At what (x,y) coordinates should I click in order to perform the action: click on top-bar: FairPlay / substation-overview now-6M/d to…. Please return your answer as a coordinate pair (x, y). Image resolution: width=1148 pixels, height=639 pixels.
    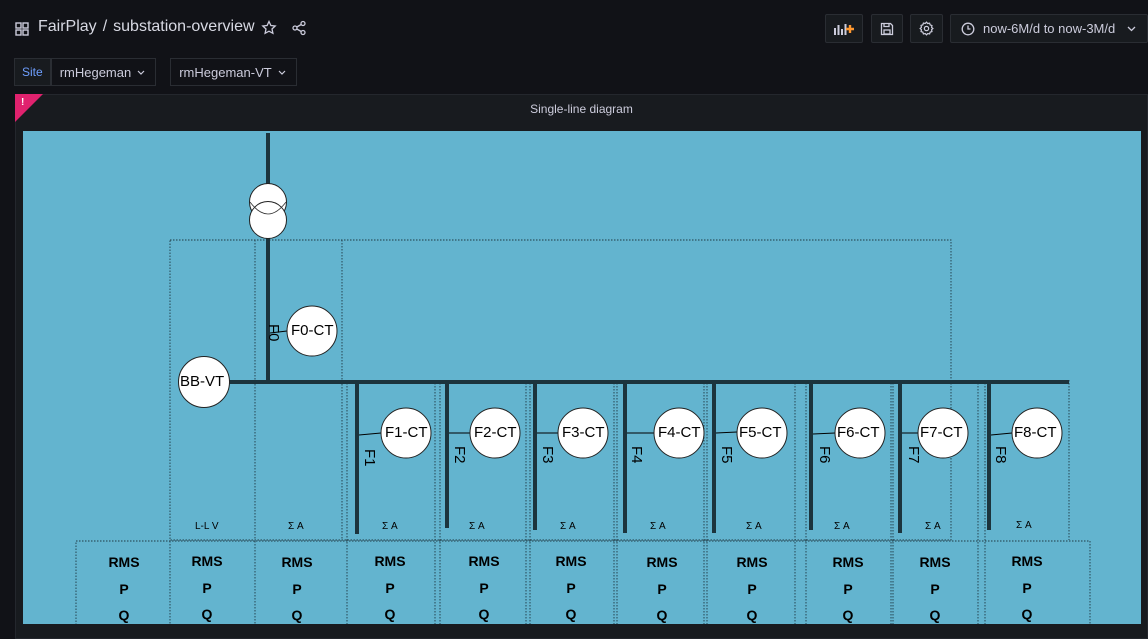
    Looking at the image, I should click on (574, 28).